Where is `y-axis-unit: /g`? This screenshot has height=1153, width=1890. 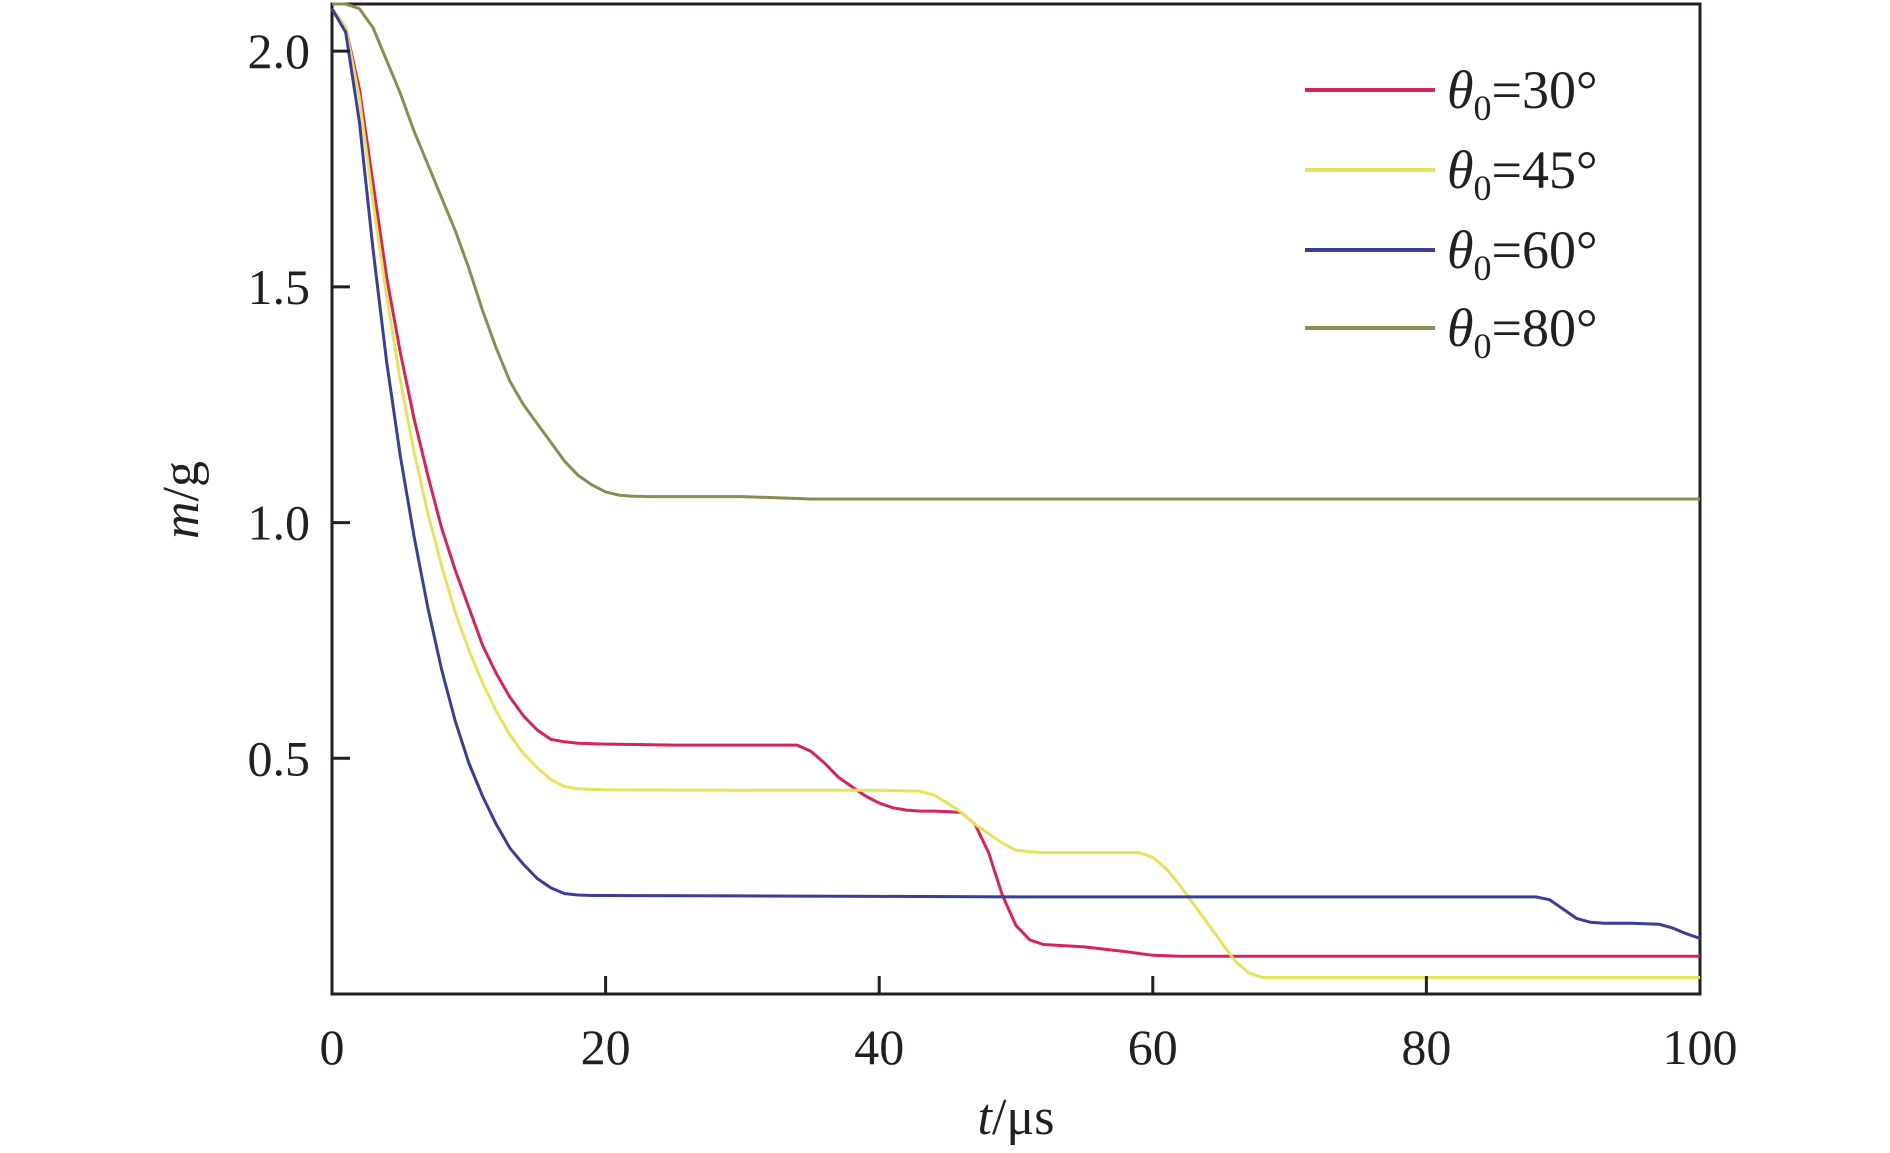 y-axis-unit: /g is located at coordinates (181, 481).